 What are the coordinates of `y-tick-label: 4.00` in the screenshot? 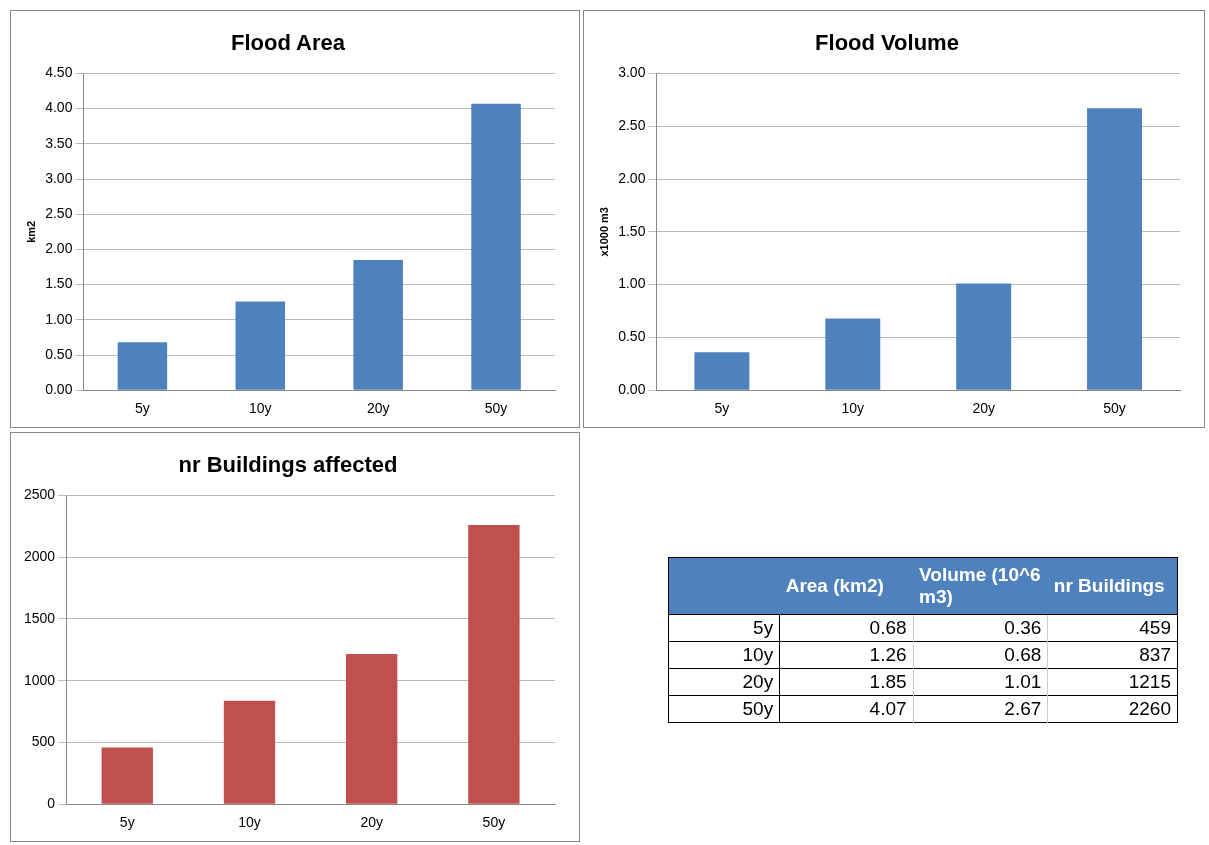 It's located at (59, 107).